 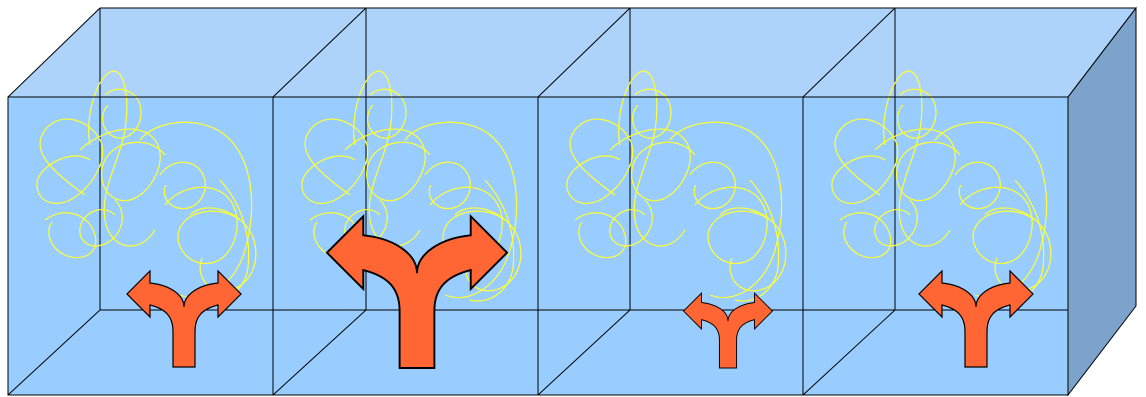 I want to click on side-face, so click(x=1102, y=201).